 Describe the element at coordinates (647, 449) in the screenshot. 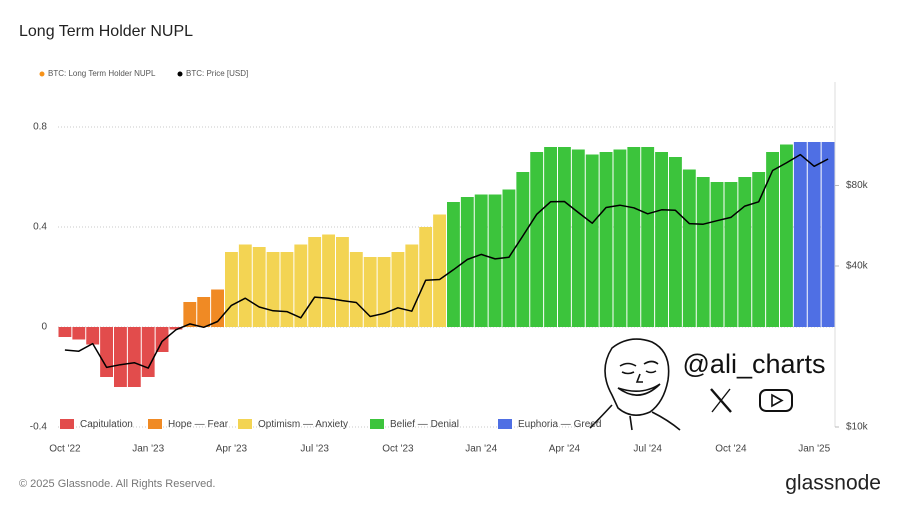

I see `x-tick-label: Jul '24` at that location.